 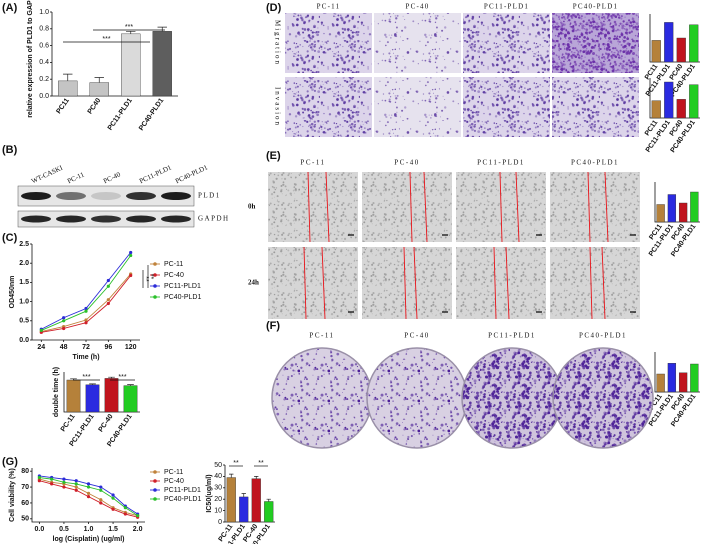 What do you see at coordinates (24, 282) in the screenshot?
I see `y-tick-label: 1.5` at bounding box center [24, 282].